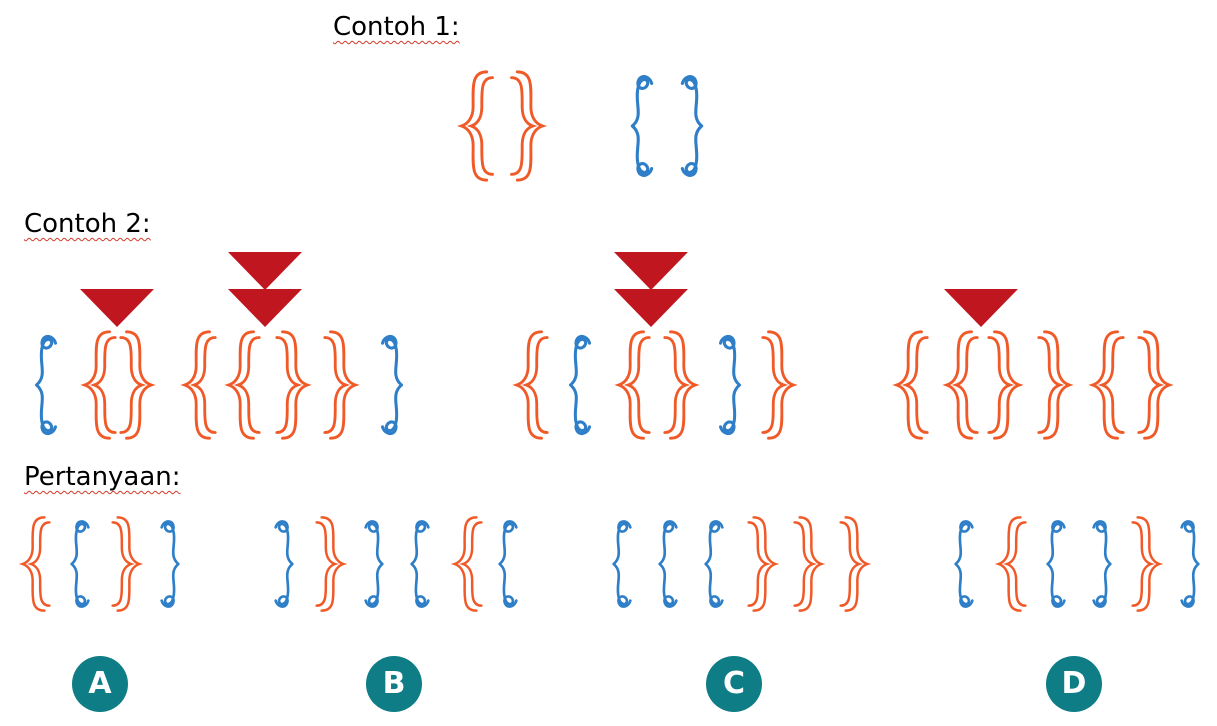  What do you see at coordinates (102, 477) in the screenshot?
I see `question-heading: Pertanyaan:` at bounding box center [102, 477].